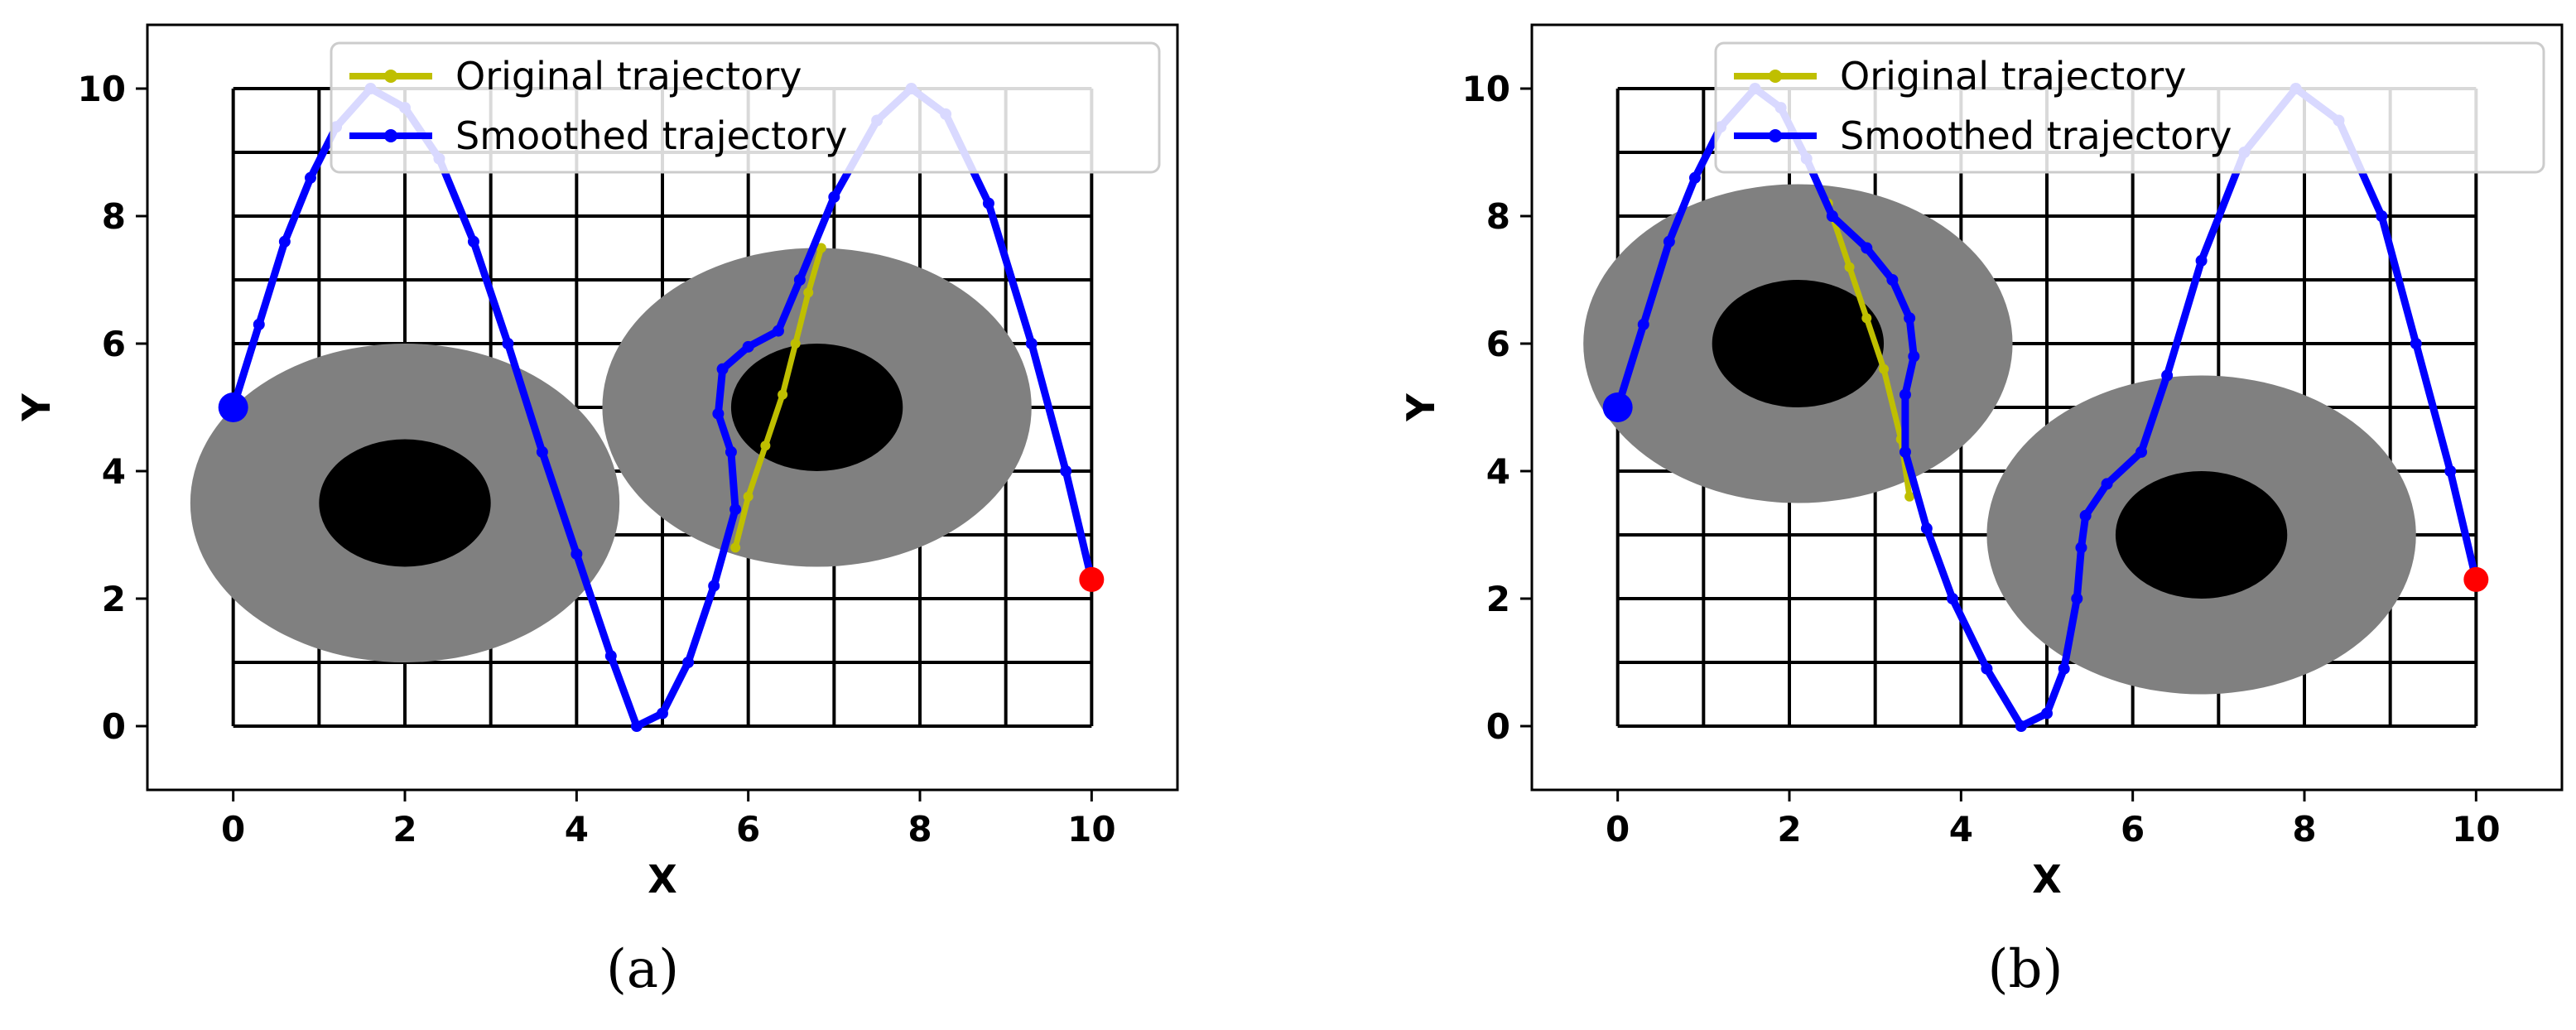 The image size is (2576, 1030). Describe the element at coordinates (1486, 89) in the screenshot. I see `y-tick-label: 10` at that location.